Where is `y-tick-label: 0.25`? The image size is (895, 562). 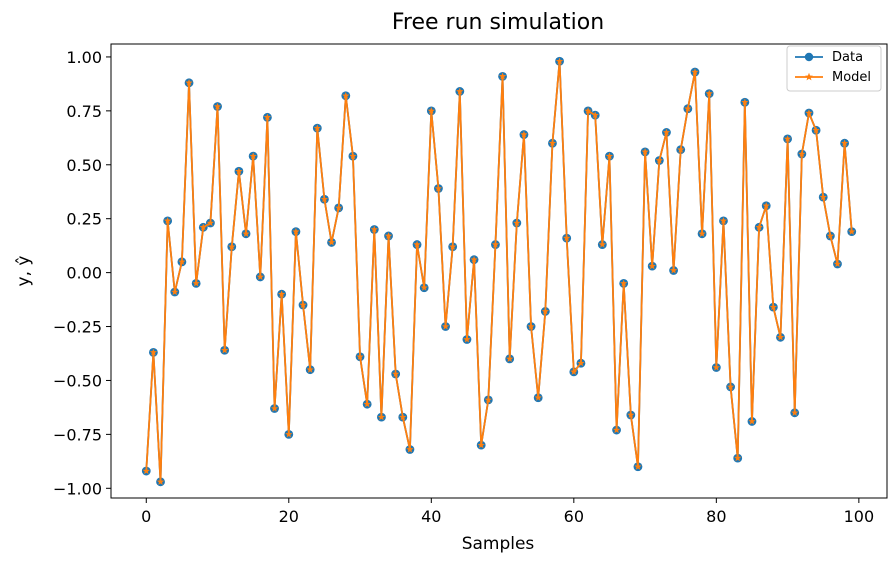 y-tick-label: 0.25 is located at coordinates (84, 219).